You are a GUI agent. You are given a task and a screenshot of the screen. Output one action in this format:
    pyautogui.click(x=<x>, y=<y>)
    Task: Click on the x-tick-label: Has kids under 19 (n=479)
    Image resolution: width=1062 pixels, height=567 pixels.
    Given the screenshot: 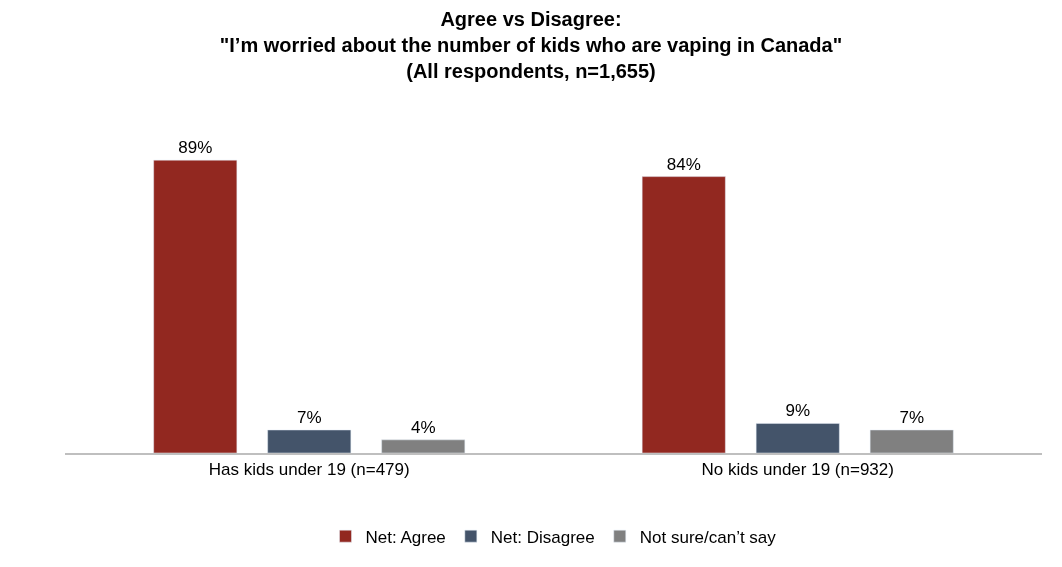 What is the action you would take?
    pyautogui.click(x=309, y=470)
    